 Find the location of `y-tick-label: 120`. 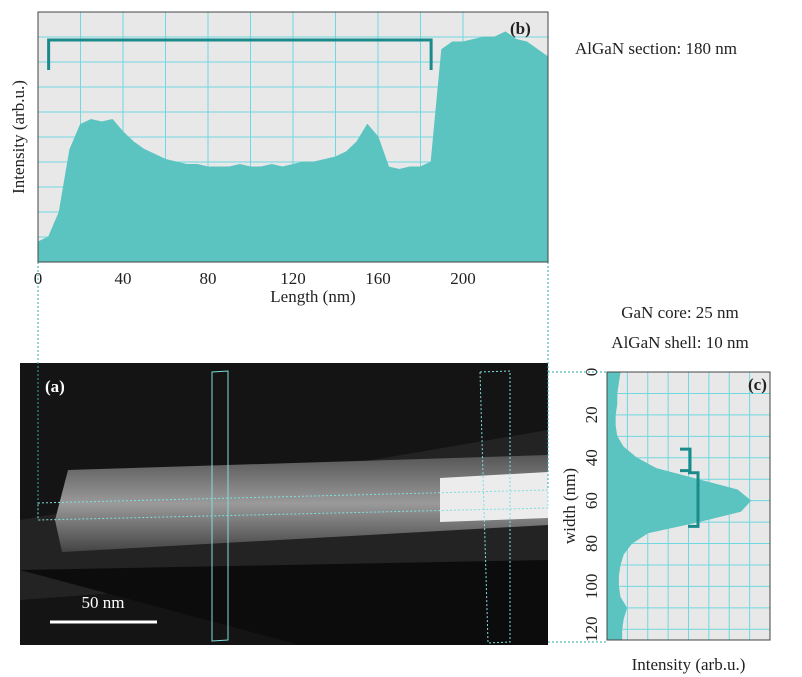

y-tick-label: 120 is located at coordinates (591, 630).